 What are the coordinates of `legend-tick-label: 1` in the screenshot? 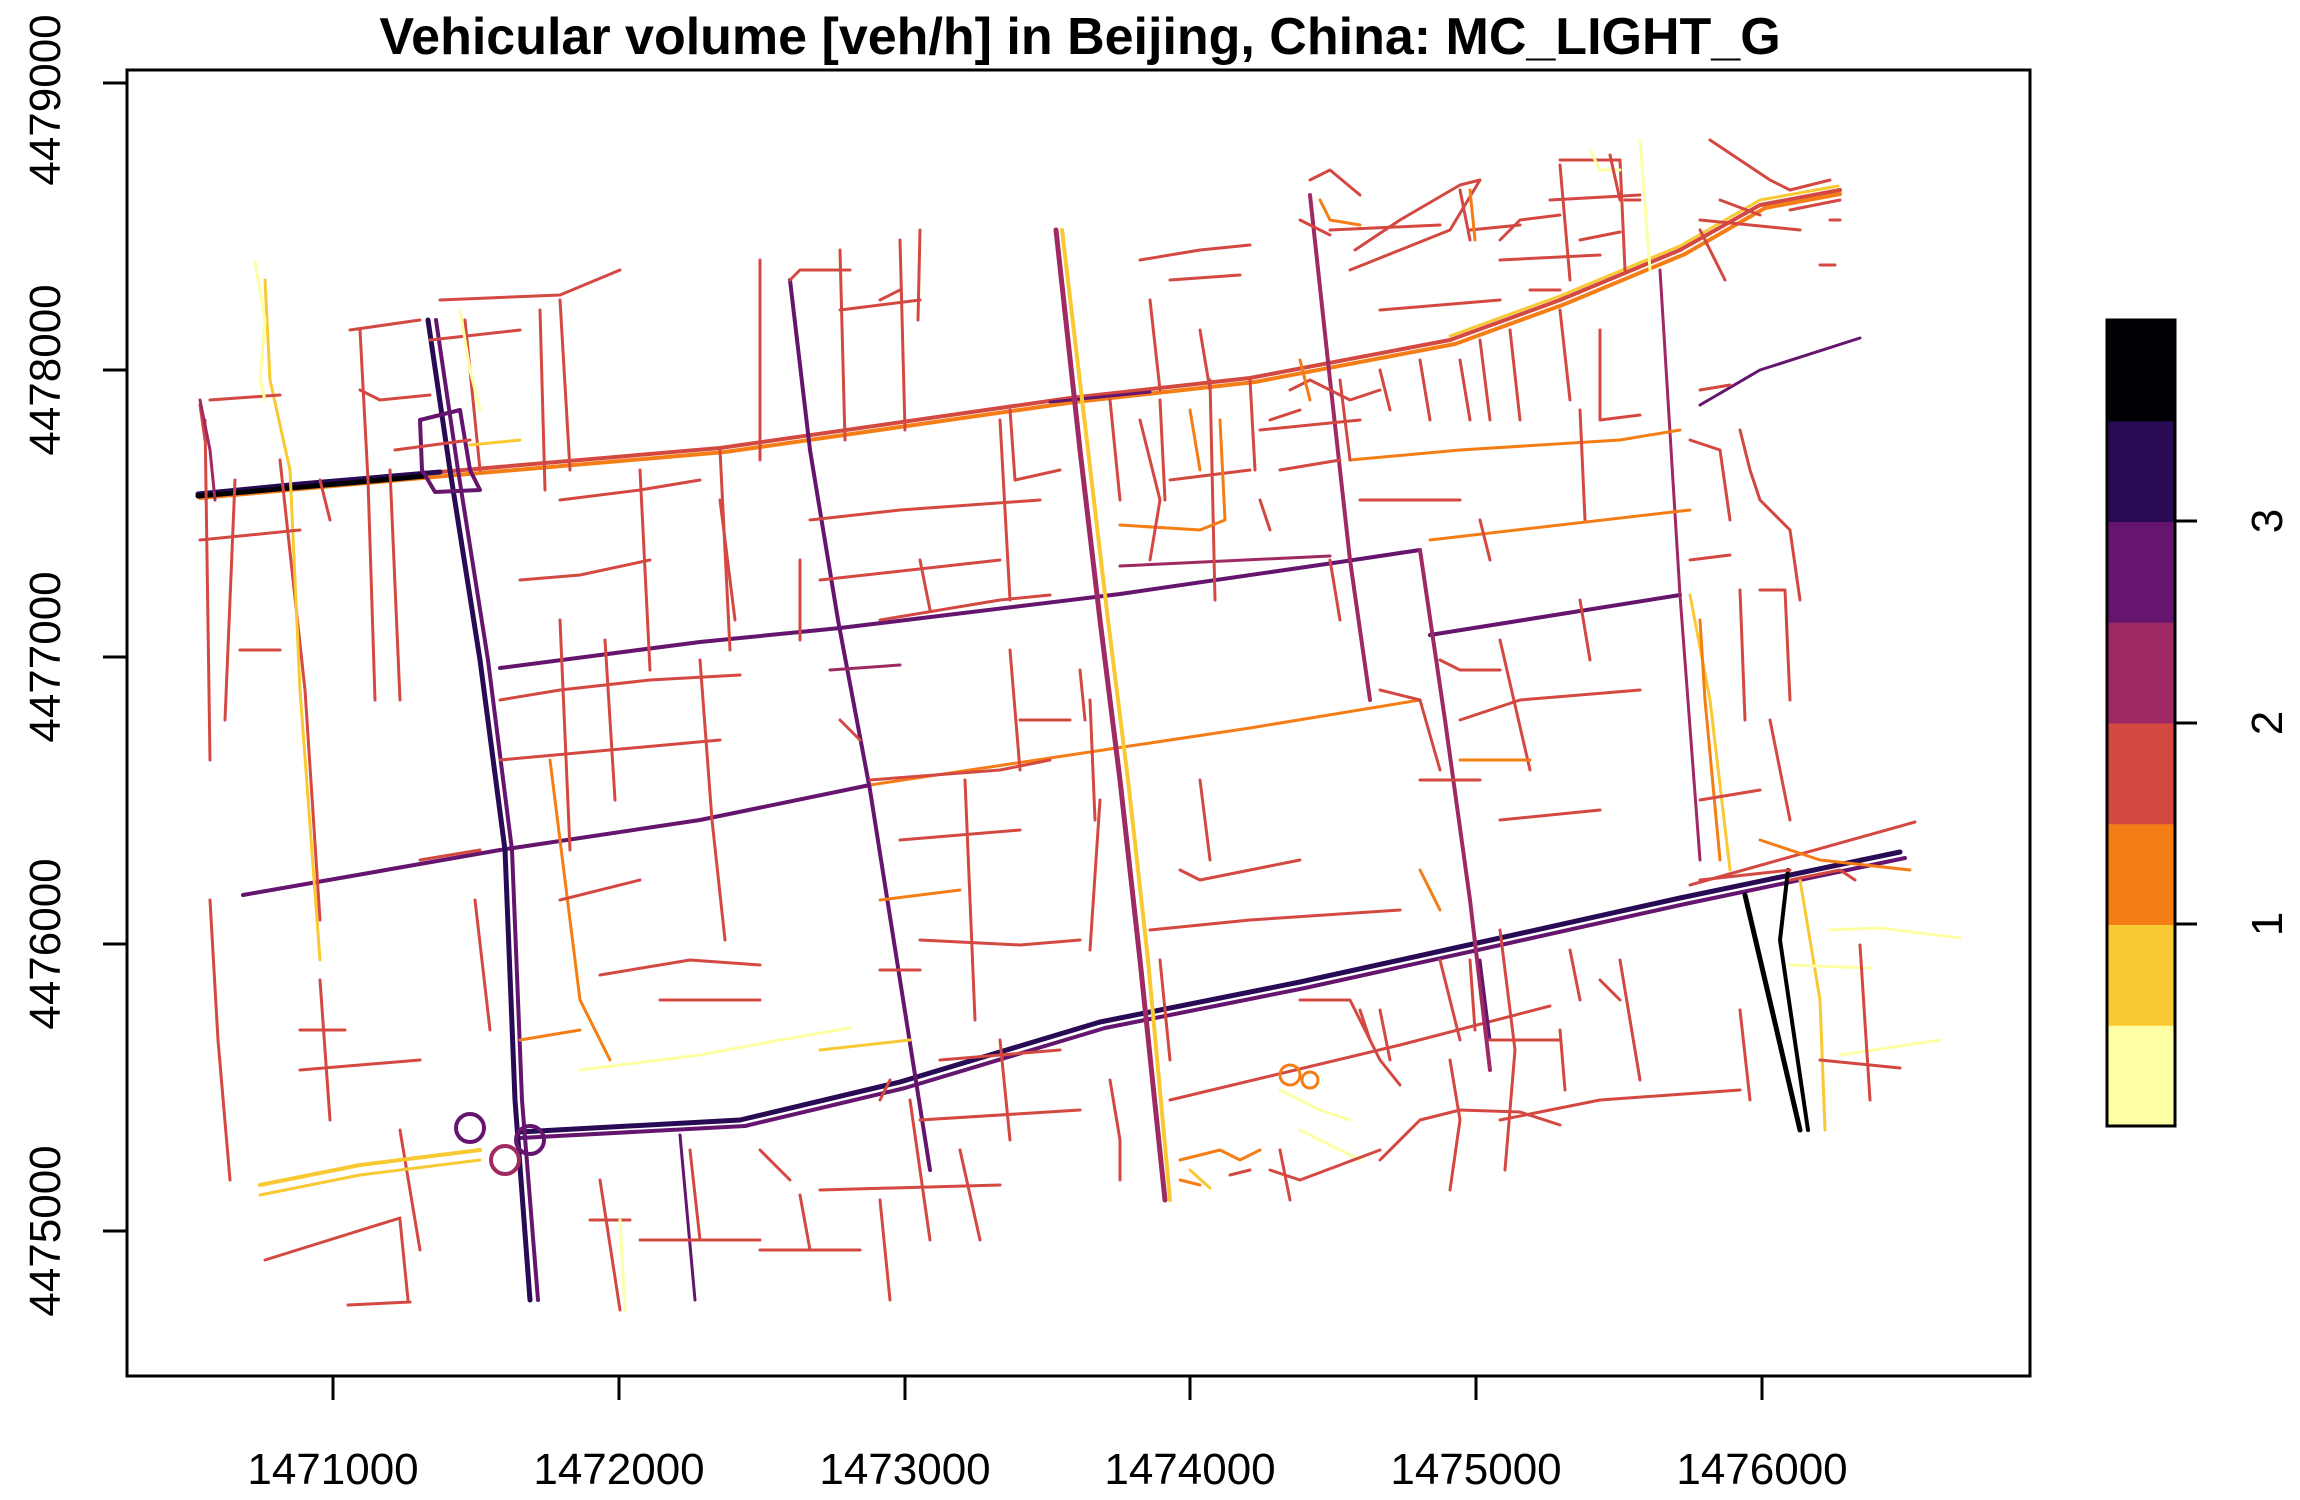 It's located at (2267, 924).